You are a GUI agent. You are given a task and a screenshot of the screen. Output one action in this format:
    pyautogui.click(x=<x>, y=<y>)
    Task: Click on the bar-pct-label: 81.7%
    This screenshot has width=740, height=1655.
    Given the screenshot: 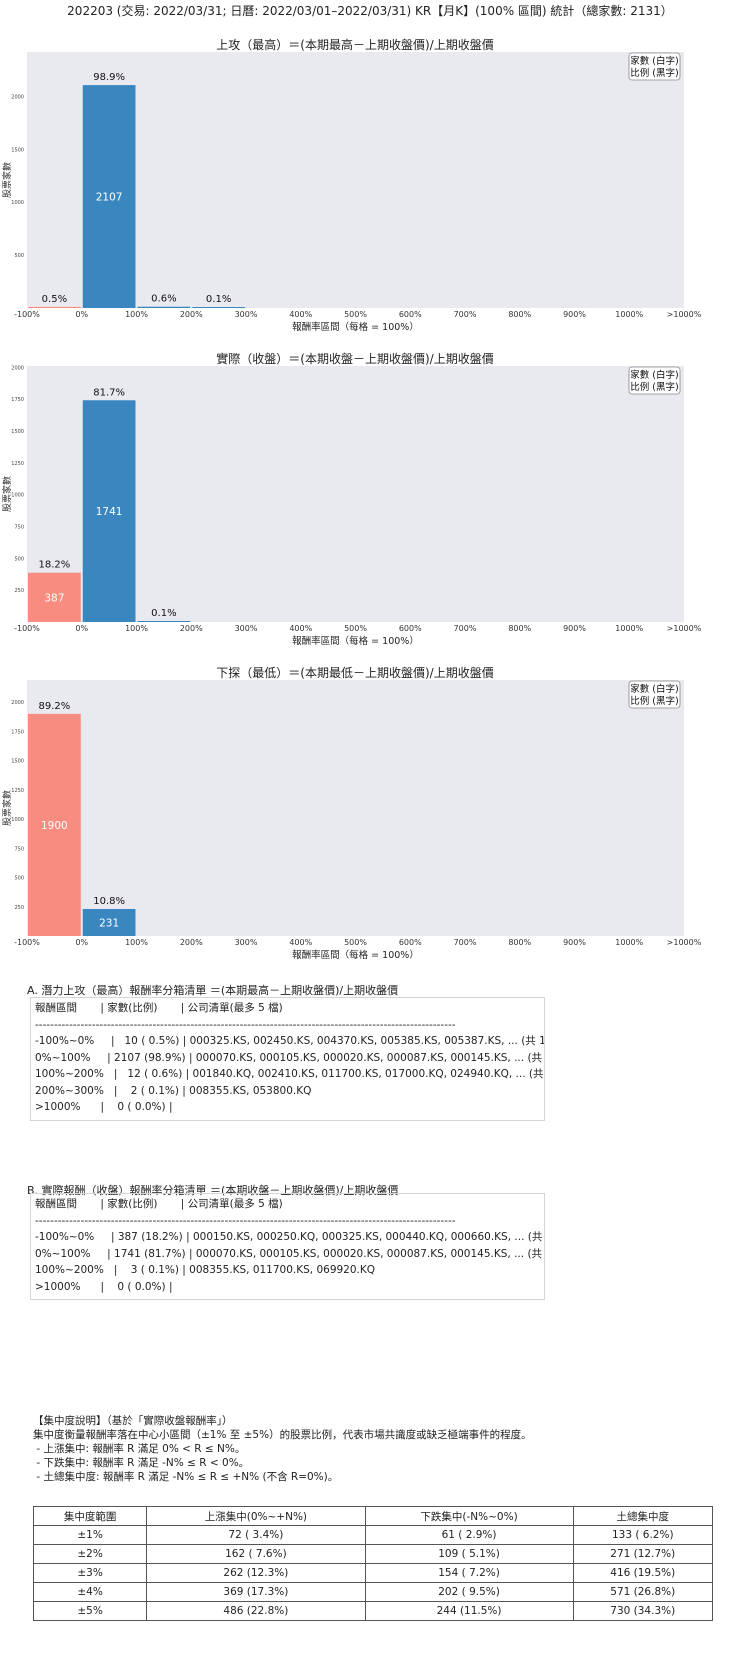 What is the action you would take?
    pyautogui.click(x=109, y=392)
    